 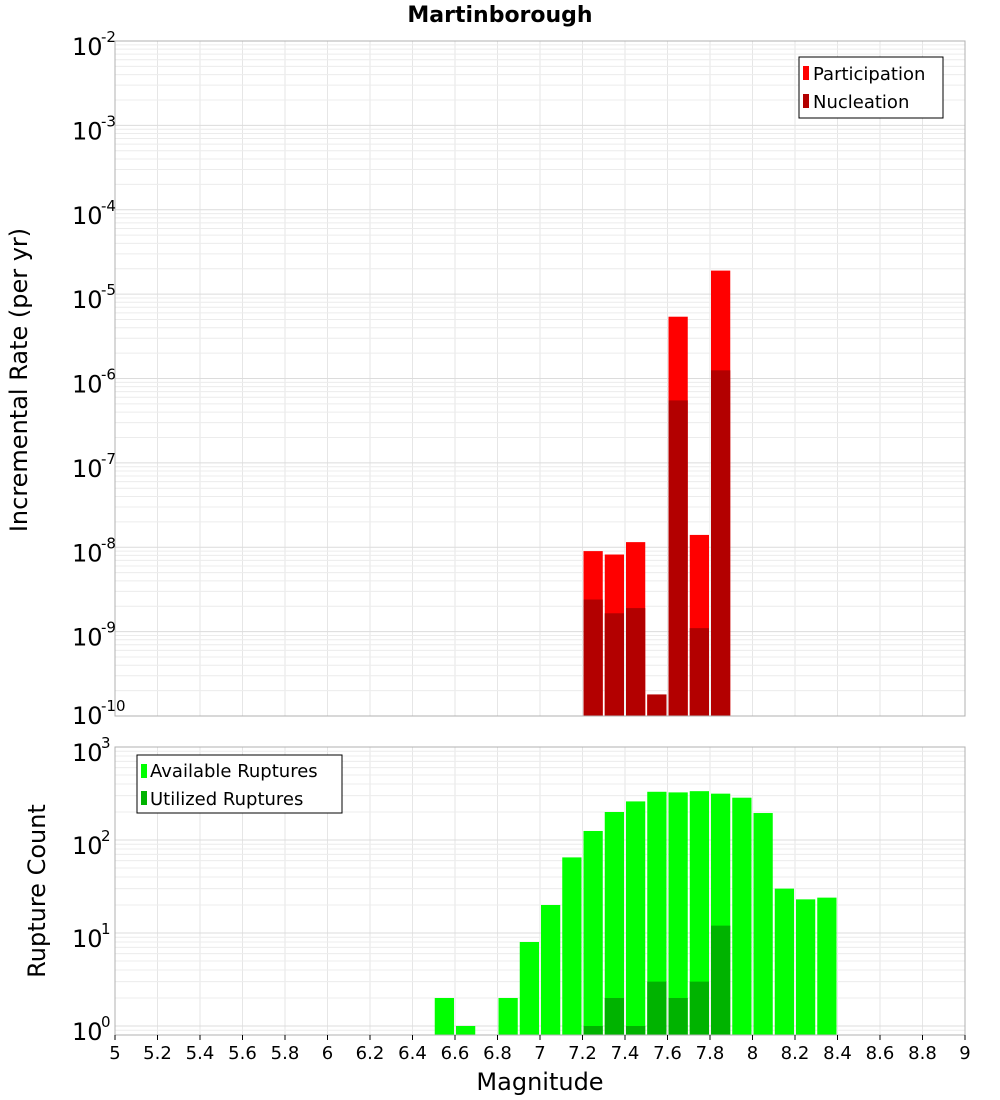 What do you see at coordinates (455, 1053) in the screenshot?
I see `x-tick-label: 6.6` at bounding box center [455, 1053].